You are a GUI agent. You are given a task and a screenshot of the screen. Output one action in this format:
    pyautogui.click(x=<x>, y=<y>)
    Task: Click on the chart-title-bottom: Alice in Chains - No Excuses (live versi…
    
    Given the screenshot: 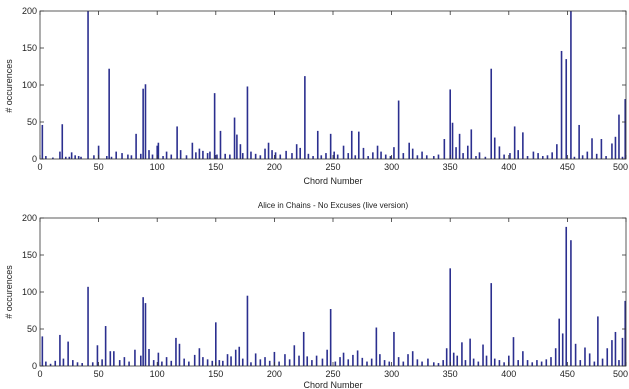 What is the action you would take?
    pyautogui.click(x=333, y=205)
    